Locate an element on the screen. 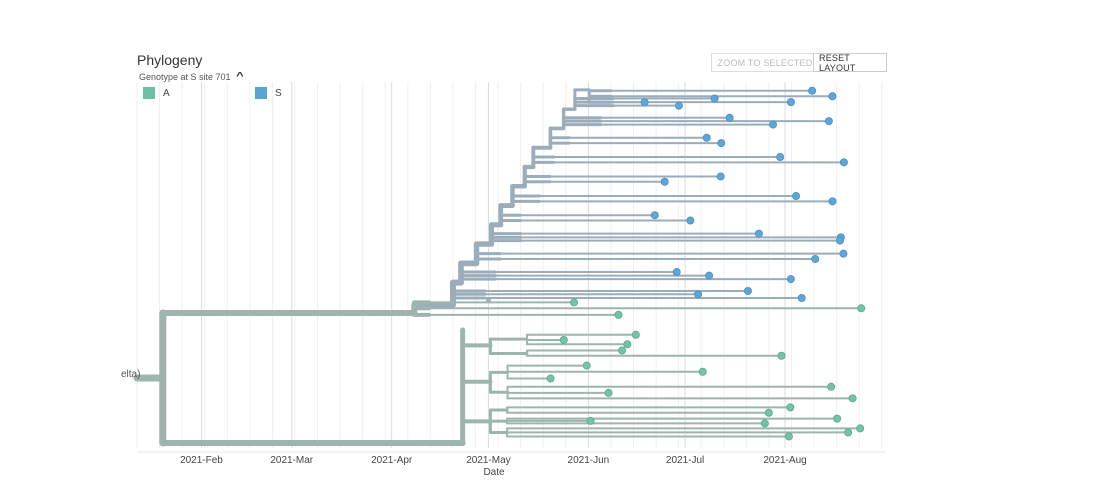 This screenshot has width=1100, height=490. color-by-label: Genotype at S site 701 is located at coordinates (185, 76).